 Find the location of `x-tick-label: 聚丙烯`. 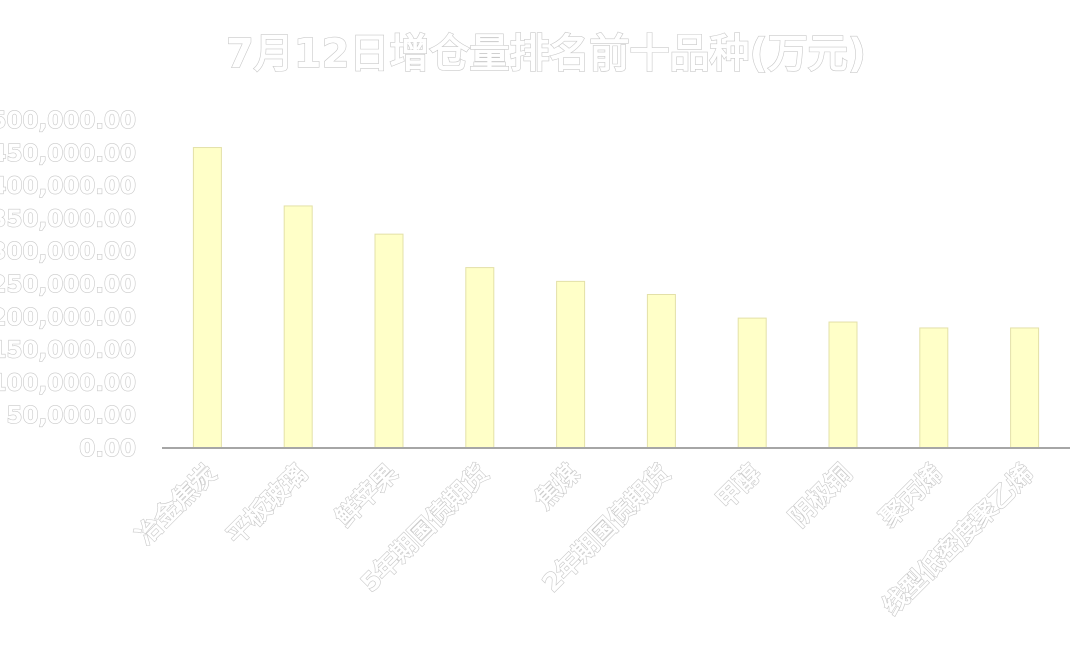

x-tick-label: 聚丙烯 is located at coordinates (911, 496).